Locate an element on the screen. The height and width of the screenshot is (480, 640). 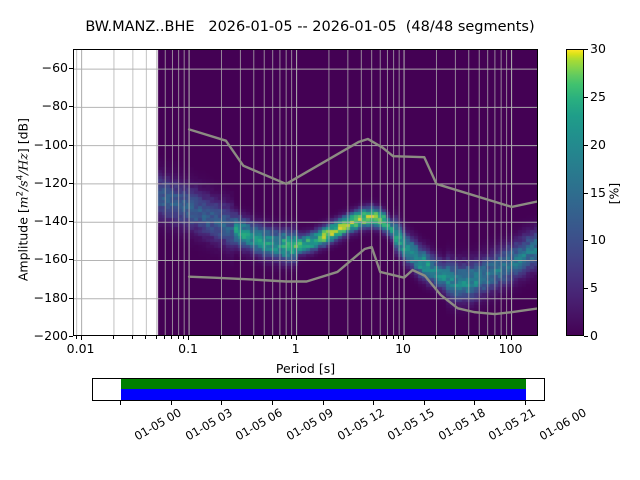
y-tick-label: −60 is located at coordinates (54, 68).